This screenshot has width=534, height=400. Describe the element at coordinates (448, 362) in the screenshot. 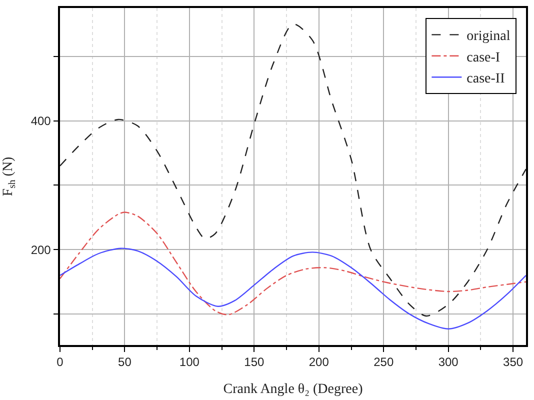

I see `x-tick-label: 300` at that location.